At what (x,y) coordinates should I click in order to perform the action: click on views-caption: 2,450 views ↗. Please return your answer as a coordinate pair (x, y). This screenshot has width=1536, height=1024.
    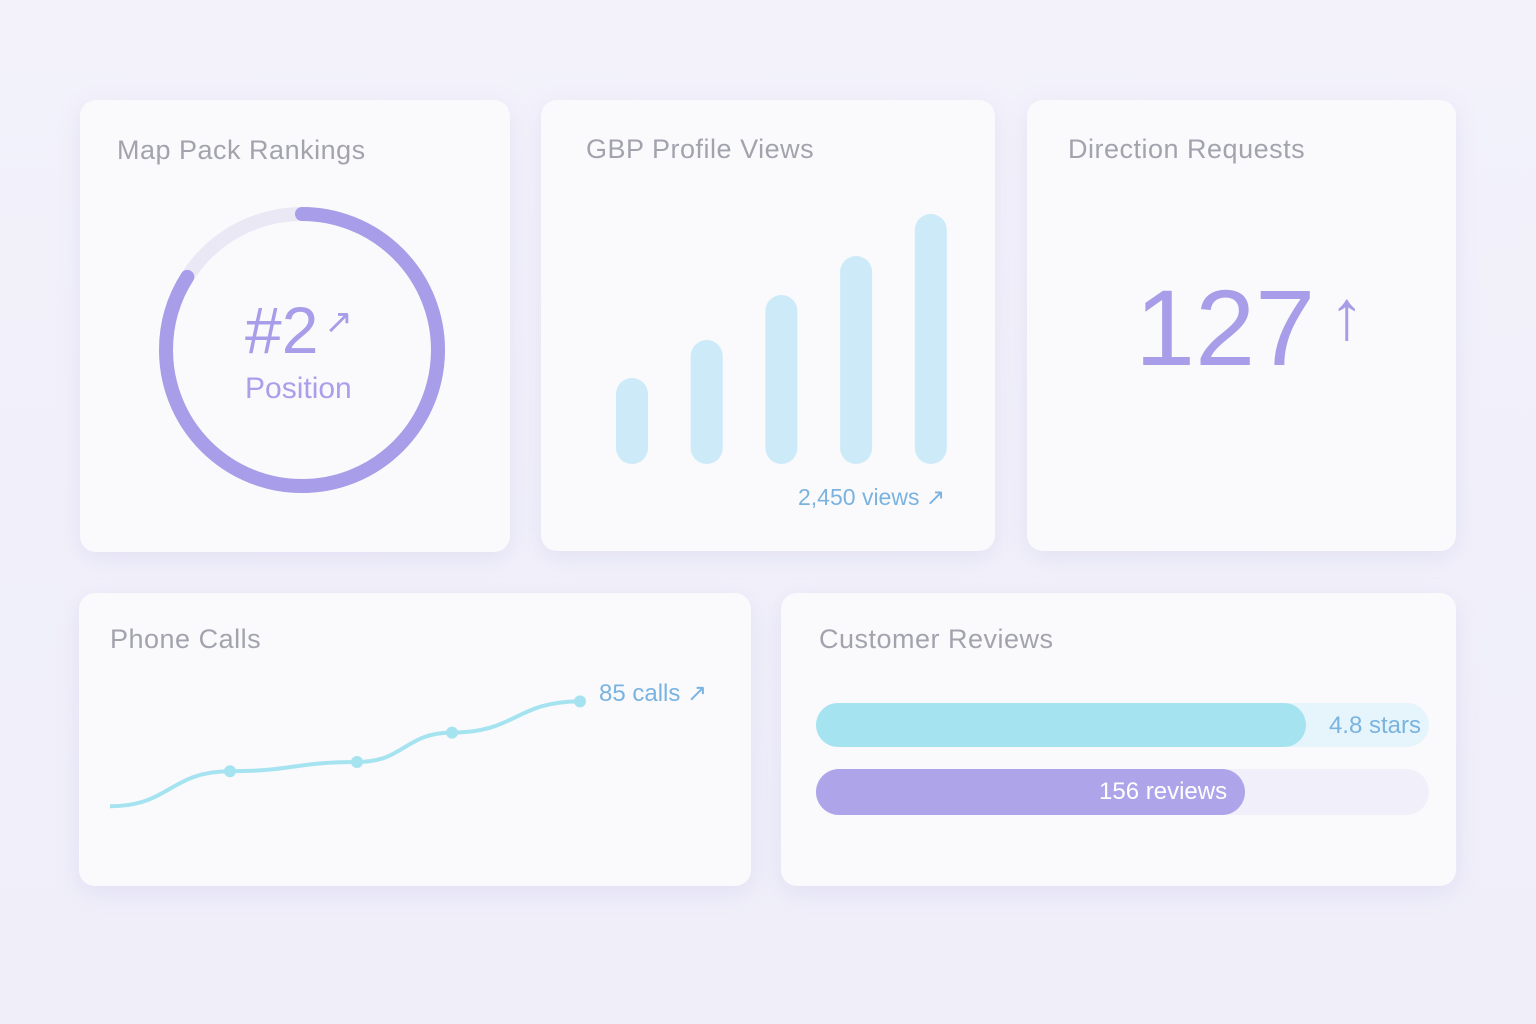
    Looking at the image, I should click on (872, 497).